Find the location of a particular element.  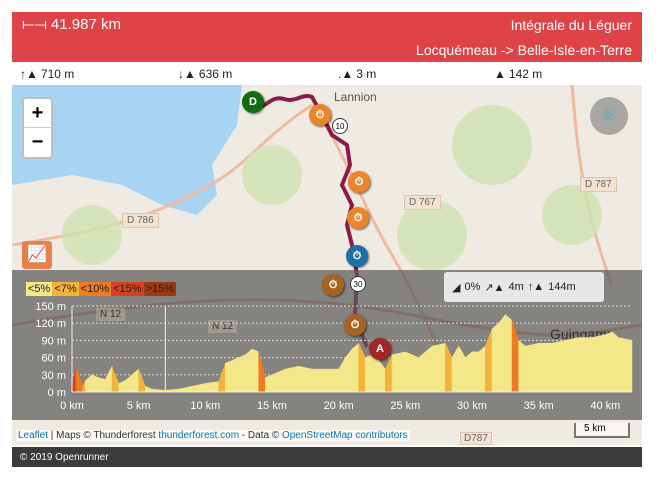

leaflet-link: Leaflet is located at coordinates (33, 435).